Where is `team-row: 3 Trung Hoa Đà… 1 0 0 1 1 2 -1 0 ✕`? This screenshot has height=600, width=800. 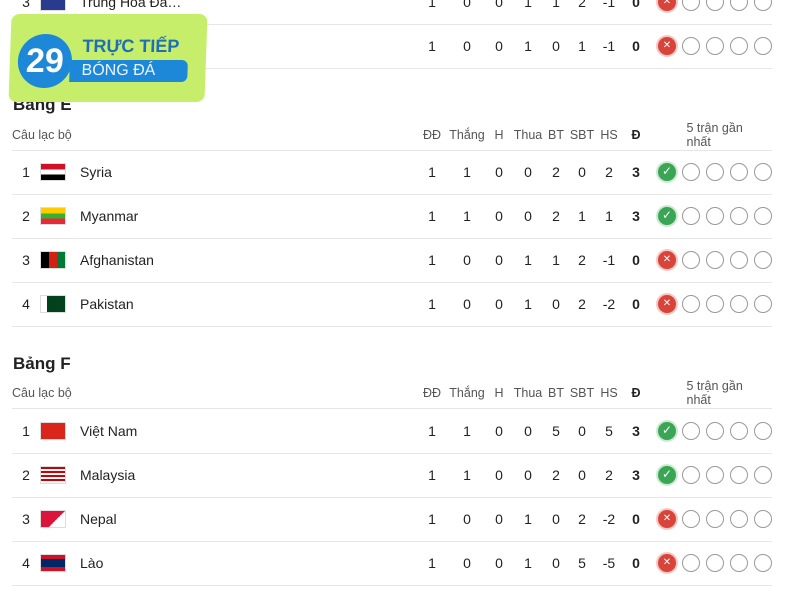
team-row: 3 Trung Hoa Đà… 1 0 0 1 1 2 -1 0 ✕ is located at coordinates (392, 12).